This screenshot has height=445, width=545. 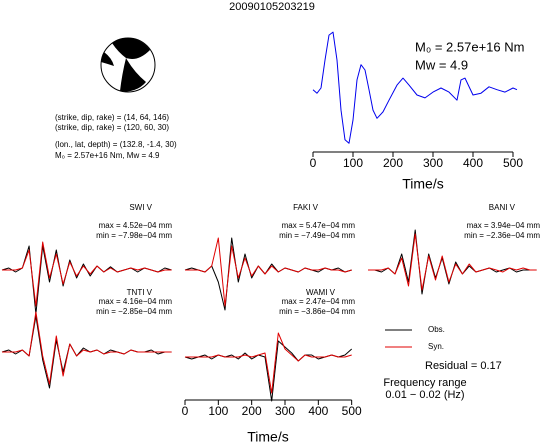 What do you see at coordinates (116, 144) in the screenshot?
I see `mechanism-line: (lon., lat, depth) = (132.8, -1.4, 30)` at bounding box center [116, 144].